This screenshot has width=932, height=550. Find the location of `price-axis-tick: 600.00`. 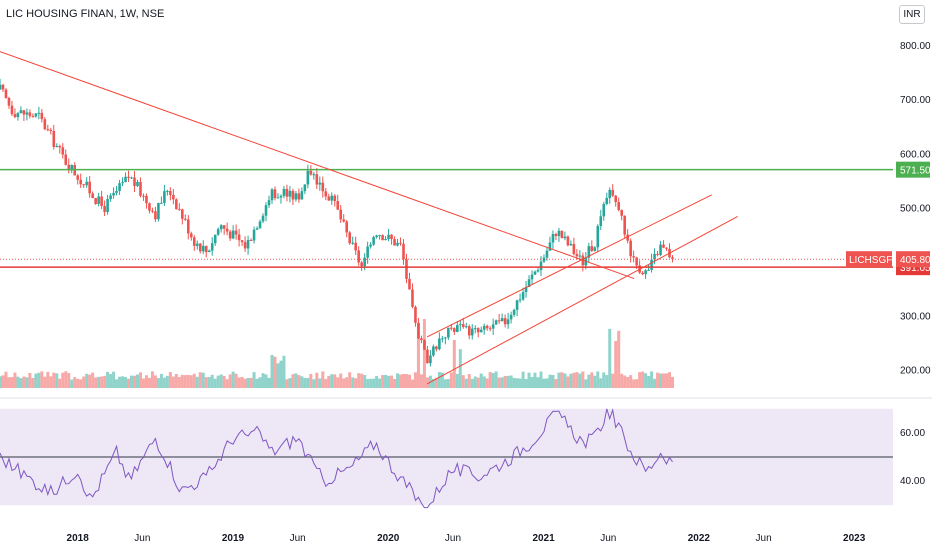

price-axis-tick: 600.00 is located at coordinates (915, 154).